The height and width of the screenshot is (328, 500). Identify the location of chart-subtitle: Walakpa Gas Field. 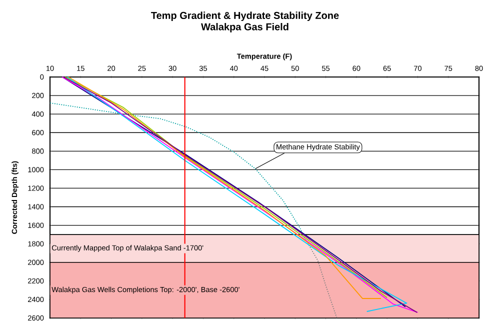
(244, 27).